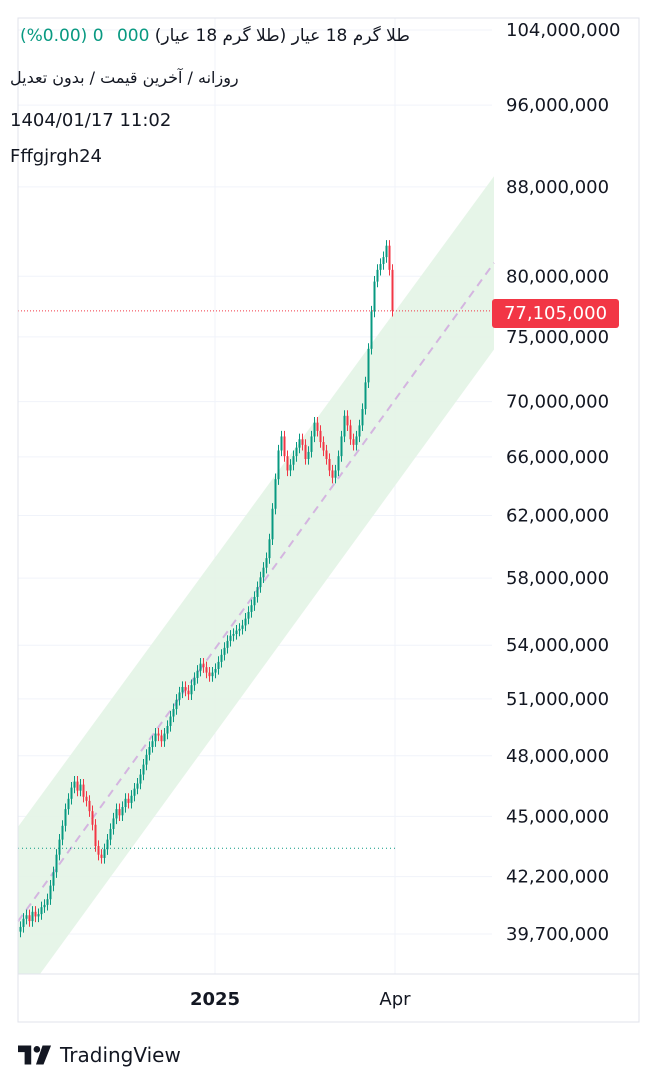 This screenshot has height=1084, width=657. I want to click on y-tick-label: 104,000,000, so click(563, 30).